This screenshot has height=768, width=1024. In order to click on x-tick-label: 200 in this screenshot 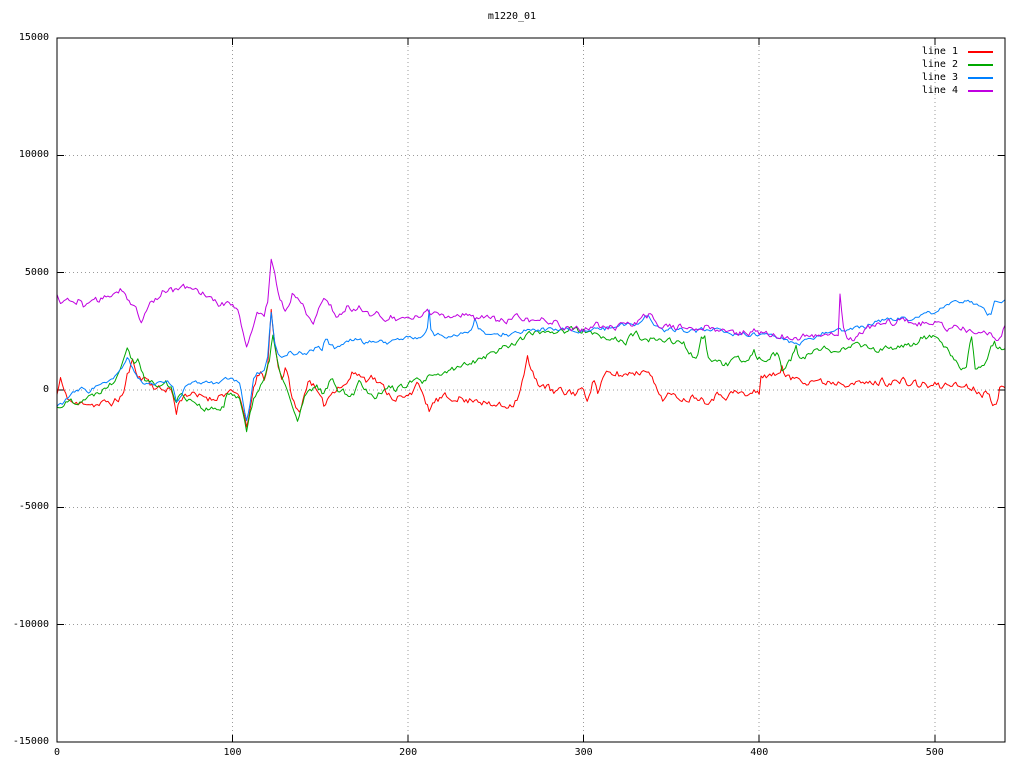, I will do `click(408, 752)`.